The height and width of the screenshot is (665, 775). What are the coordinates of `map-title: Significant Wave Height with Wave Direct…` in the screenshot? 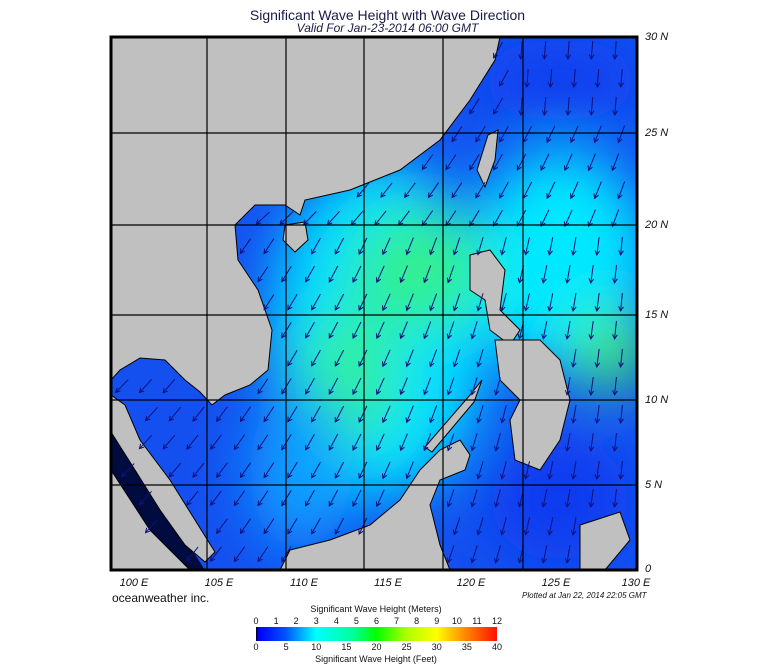 It's located at (387, 15).